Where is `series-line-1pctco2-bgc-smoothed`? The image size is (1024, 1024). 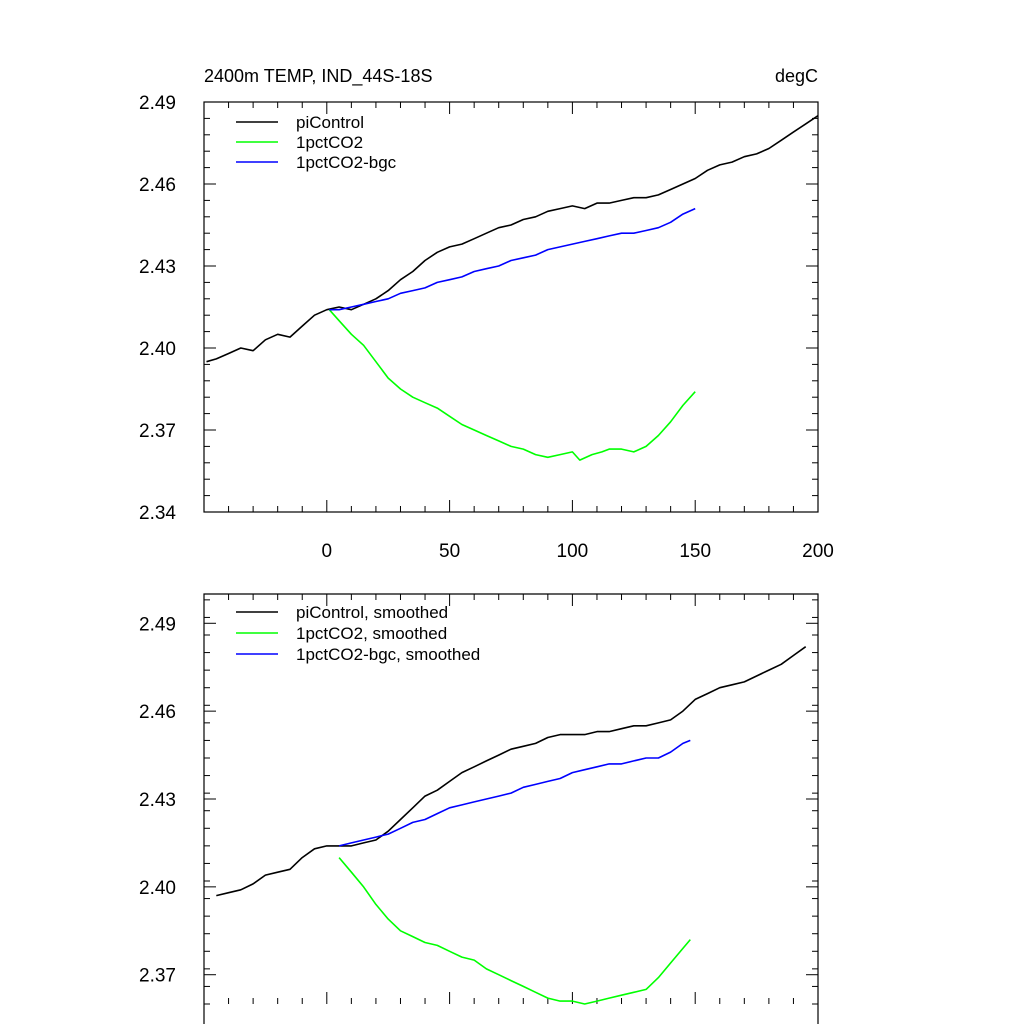
series-line-1pctco2-bgc-smoothed is located at coordinates (514, 793).